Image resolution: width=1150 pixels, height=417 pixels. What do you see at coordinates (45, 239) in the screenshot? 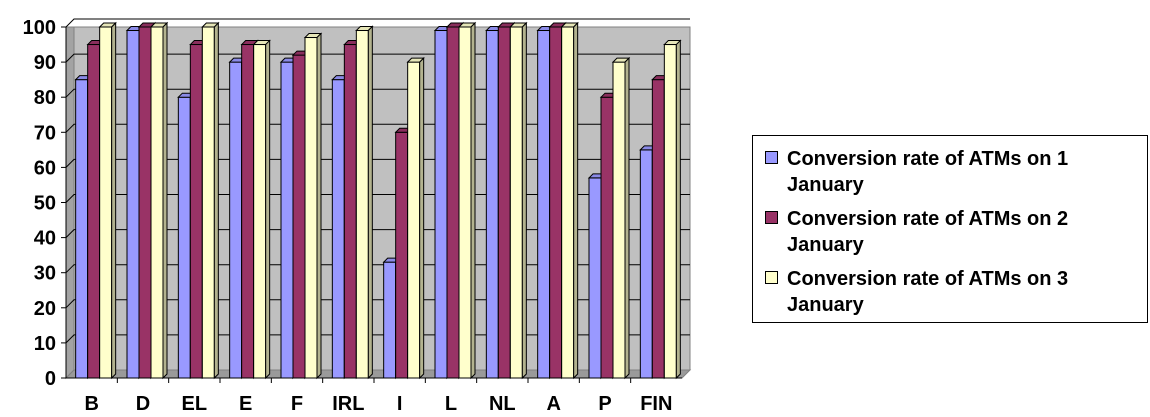
I see `y-tick-label: 40` at bounding box center [45, 239].